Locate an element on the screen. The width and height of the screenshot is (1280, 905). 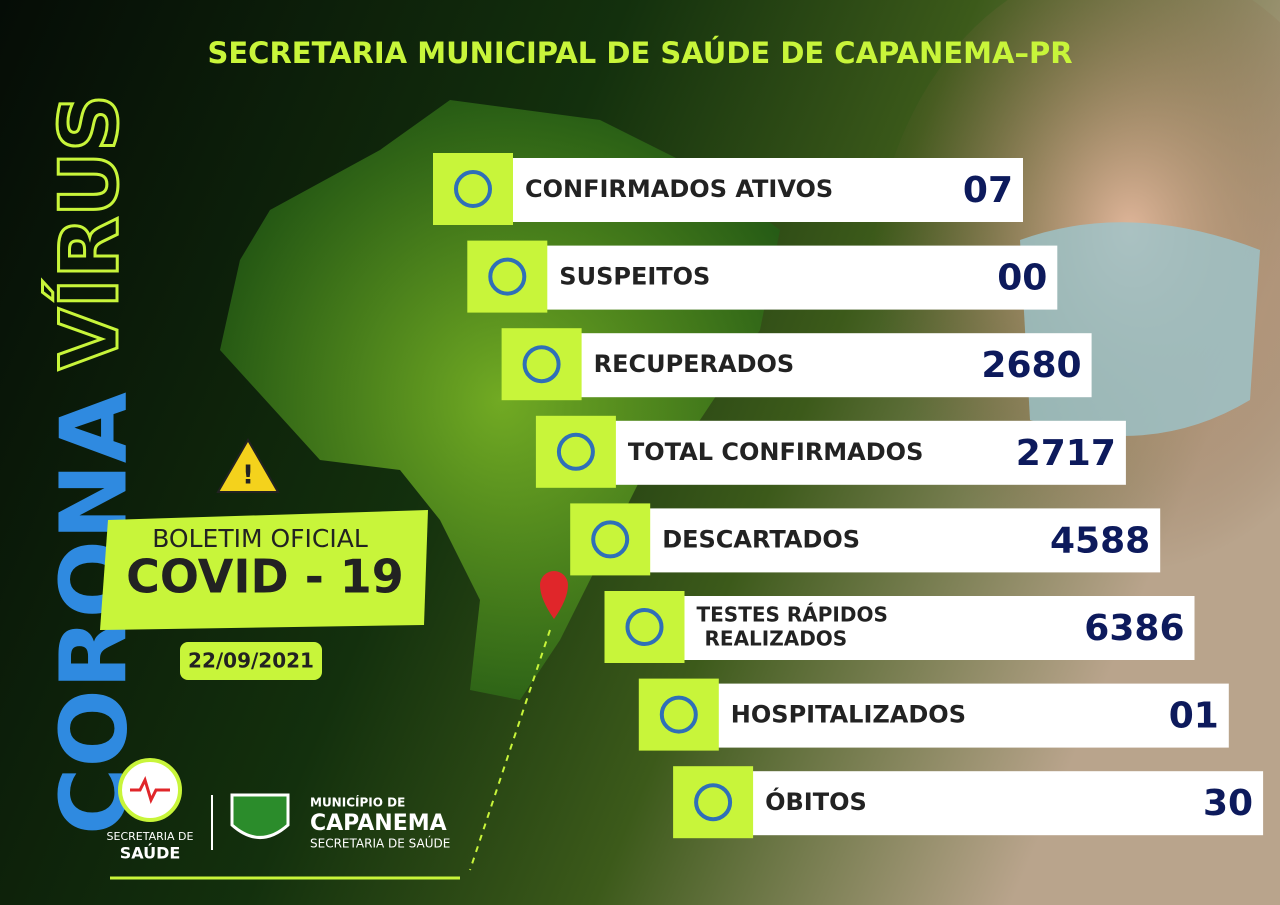
stat-value: 2717 is located at coordinates (1066, 453).